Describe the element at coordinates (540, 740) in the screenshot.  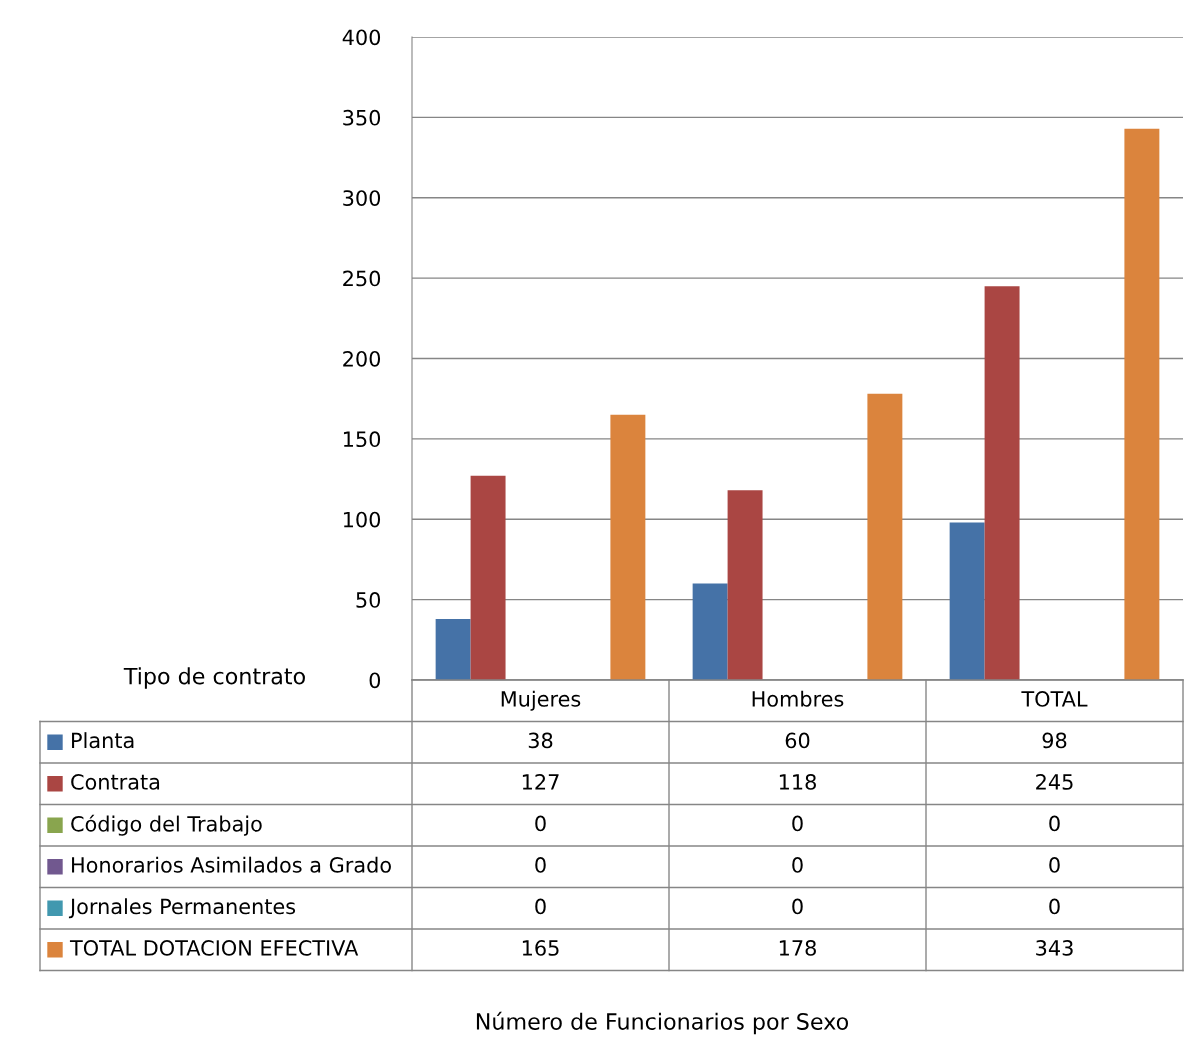
I see `data-label: 38` at that location.